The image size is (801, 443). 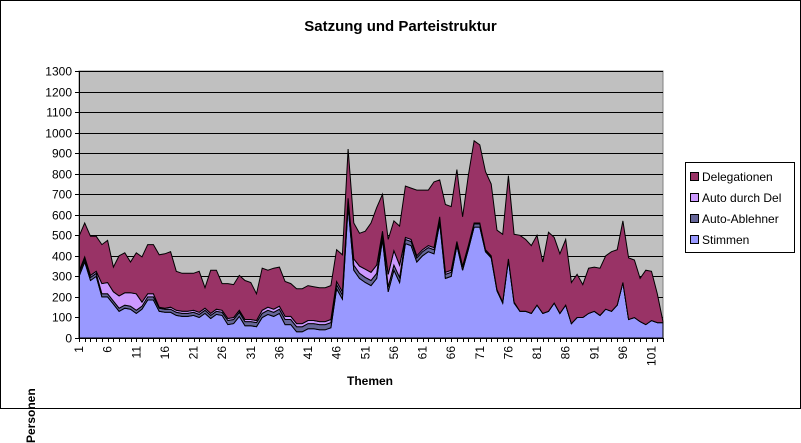 I want to click on x-tick-label: 31, so click(x=251, y=353).